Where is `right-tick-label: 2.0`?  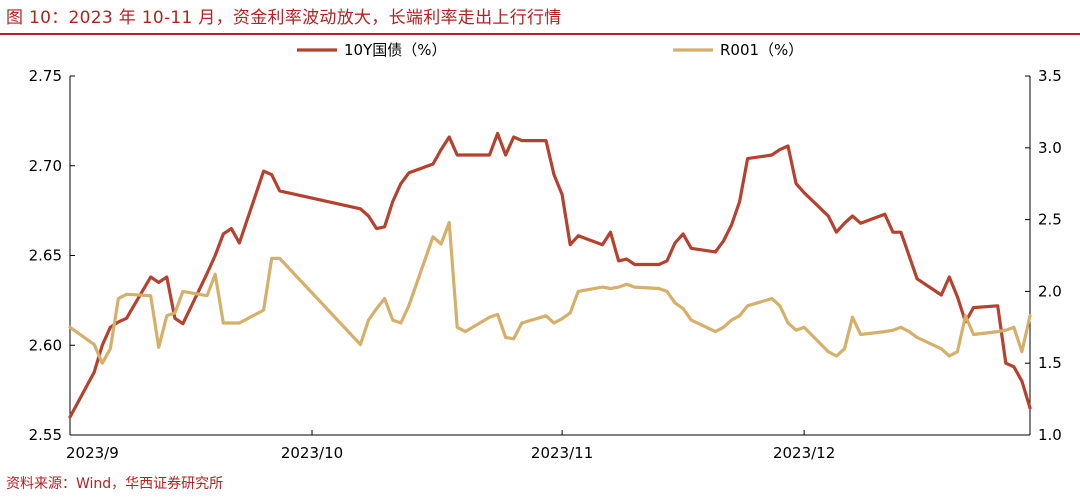 right-tick-label: 2.0 is located at coordinates (1050, 291).